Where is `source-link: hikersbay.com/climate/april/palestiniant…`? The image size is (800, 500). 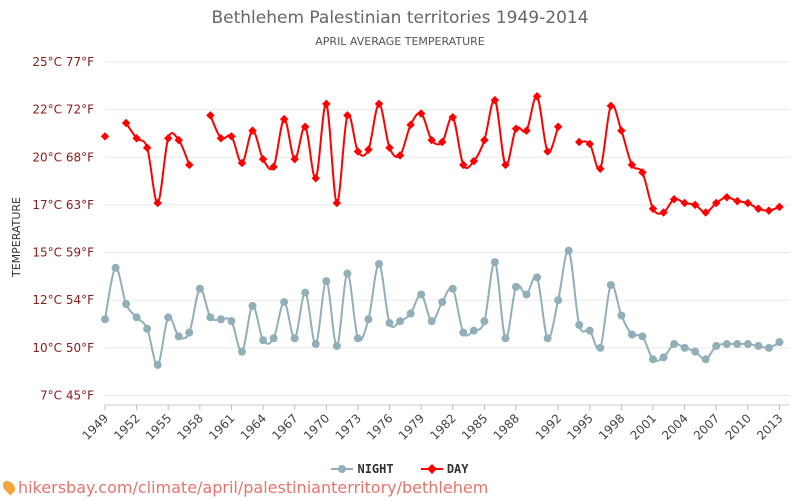
source-link: hikersbay.com/climate/april/palestiniant… is located at coordinates (244, 487).